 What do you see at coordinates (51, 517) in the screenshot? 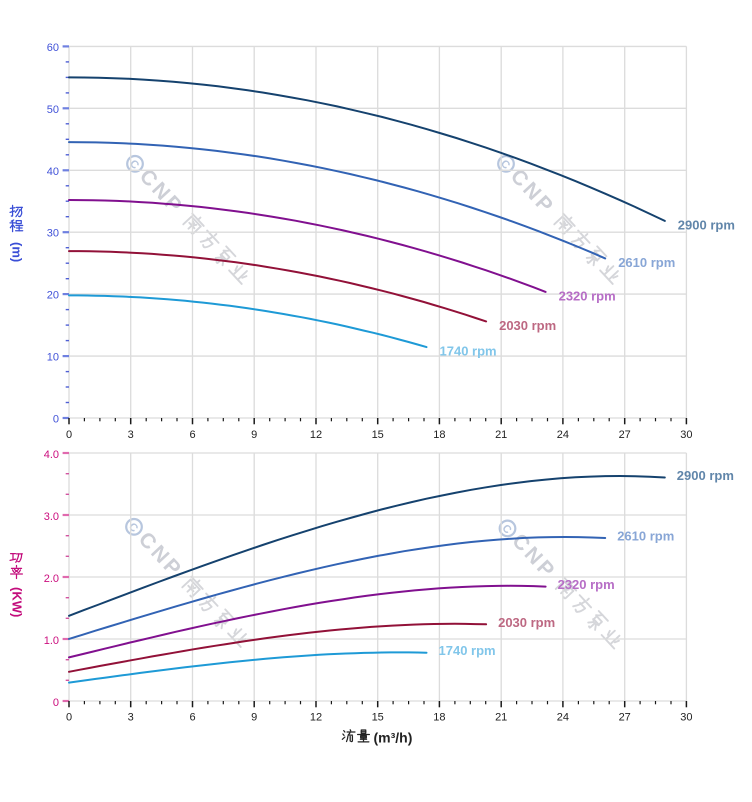
I see `svg-text: 3.0` at bounding box center [51, 517].